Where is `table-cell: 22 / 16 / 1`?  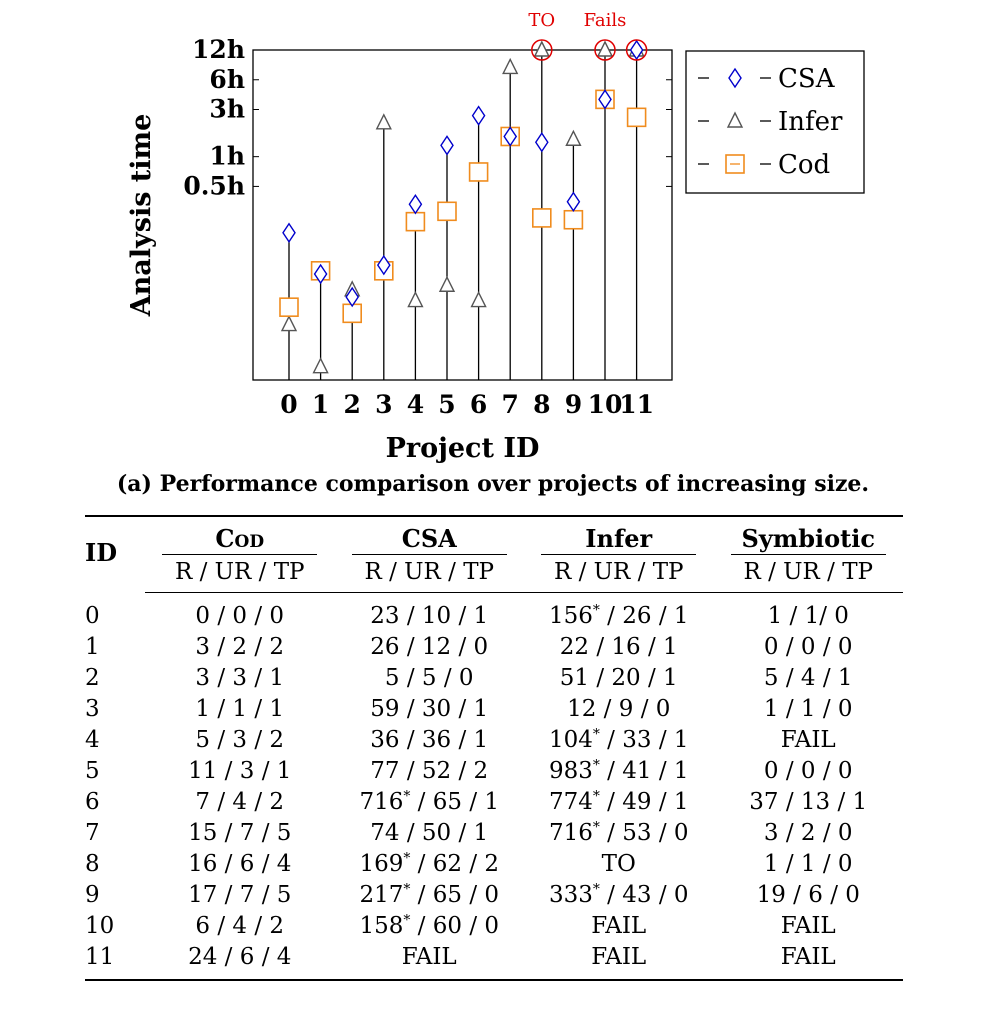 table-cell: 22 / 16 / 1 is located at coordinates (618, 647).